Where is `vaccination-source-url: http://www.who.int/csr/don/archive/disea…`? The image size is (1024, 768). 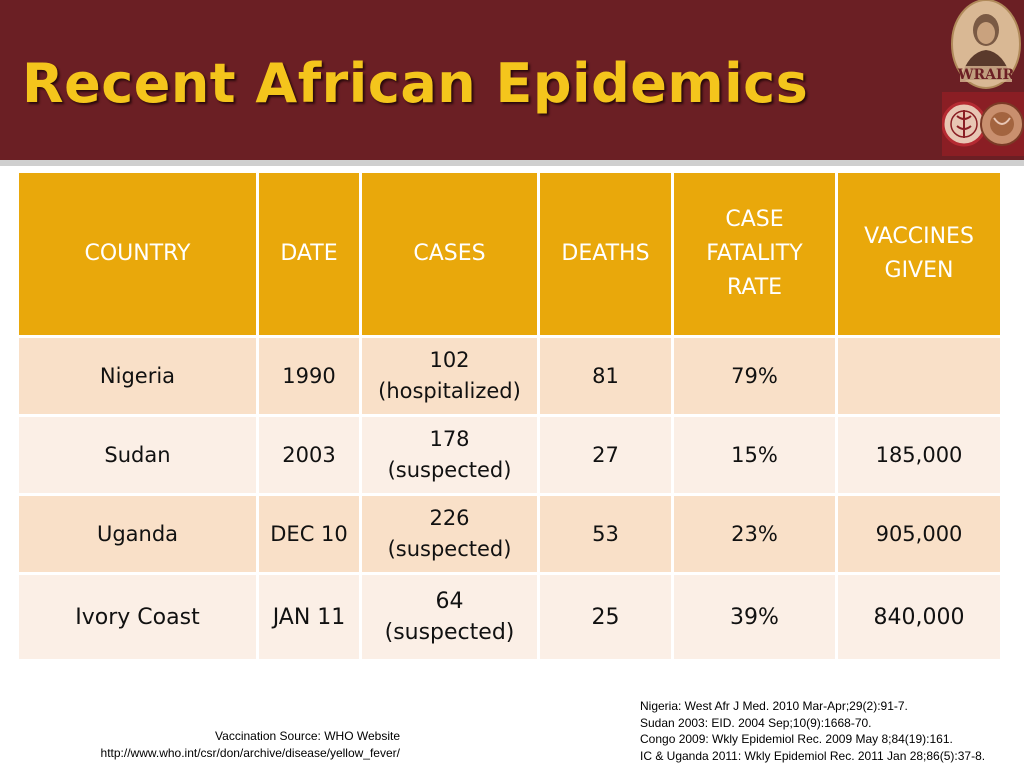 vaccination-source-url: http://www.who.int/csr/don/archive/disea… is located at coordinates (250, 753).